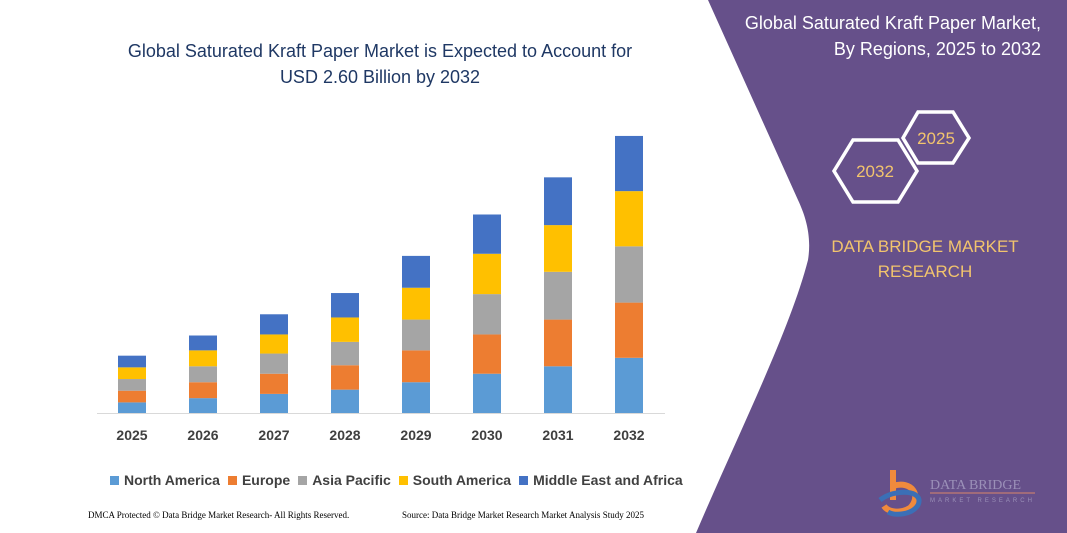 This screenshot has width=1067, height=533. Describe the element at coordinates (628, 435) in the screenshot. I see `x-tick-label: 2032` at that location.